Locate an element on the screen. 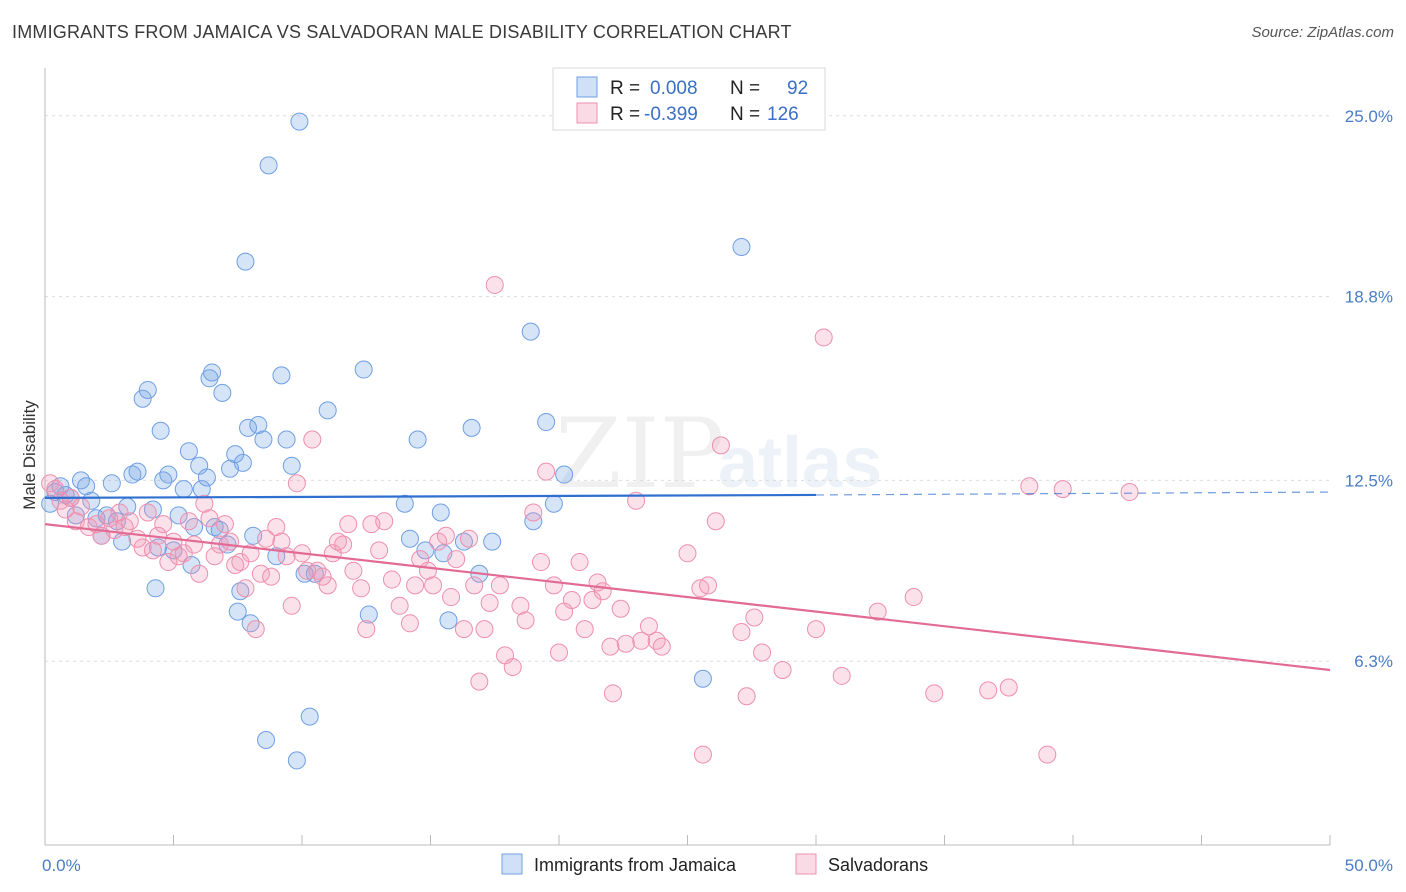 The width and height of the screenshot is (1406, 892). bottom-legend: Immigrants from Jamaica Salvadorans is located at coordinates (714, 864).